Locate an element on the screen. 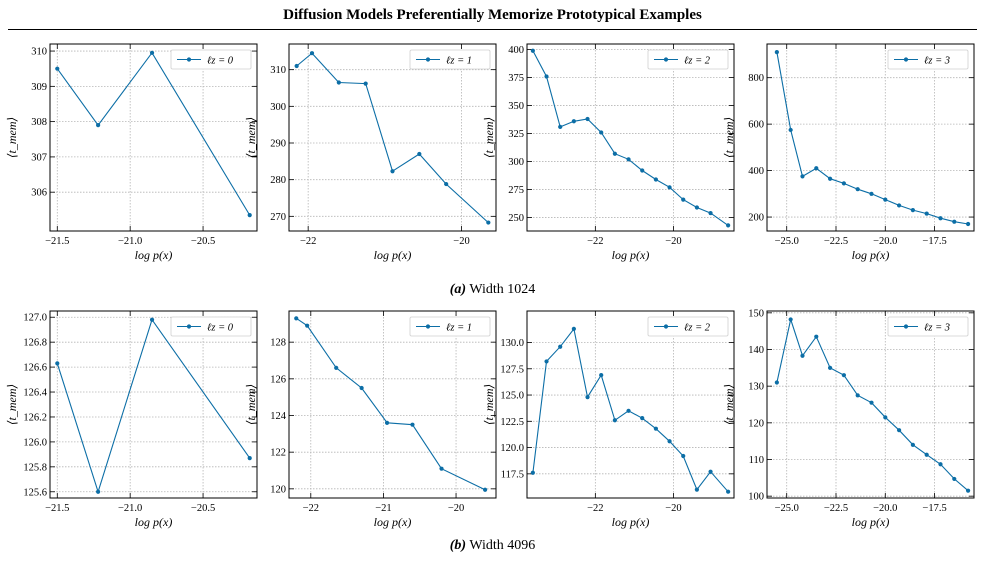 This screenshot has width=985, height=578. x-tick-label: −22.5 is located at coordinates (836, 508).